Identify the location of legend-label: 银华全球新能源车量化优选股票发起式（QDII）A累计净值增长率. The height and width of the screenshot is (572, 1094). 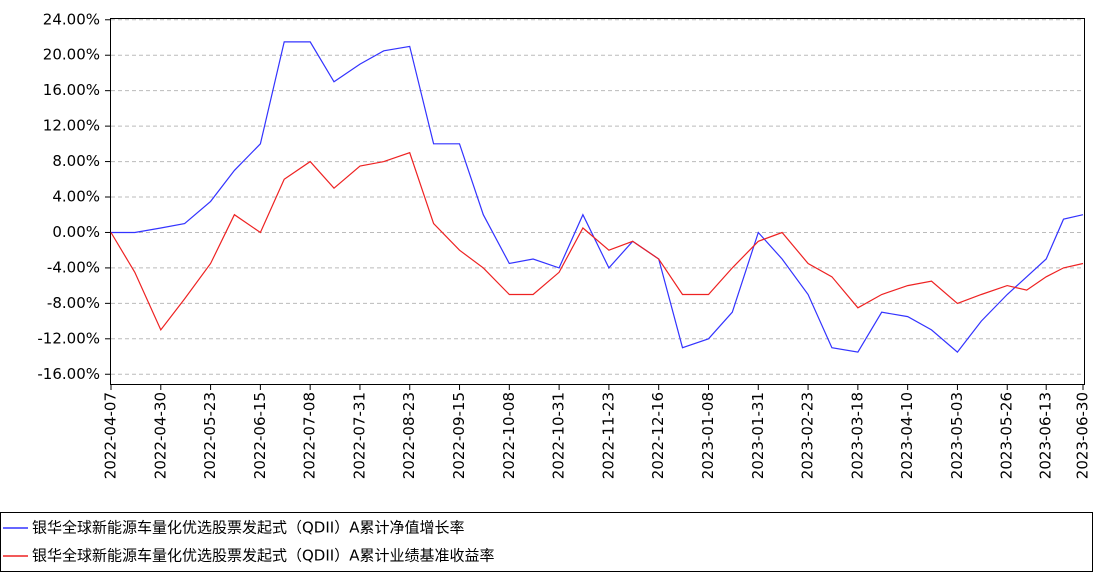
(248, 528).